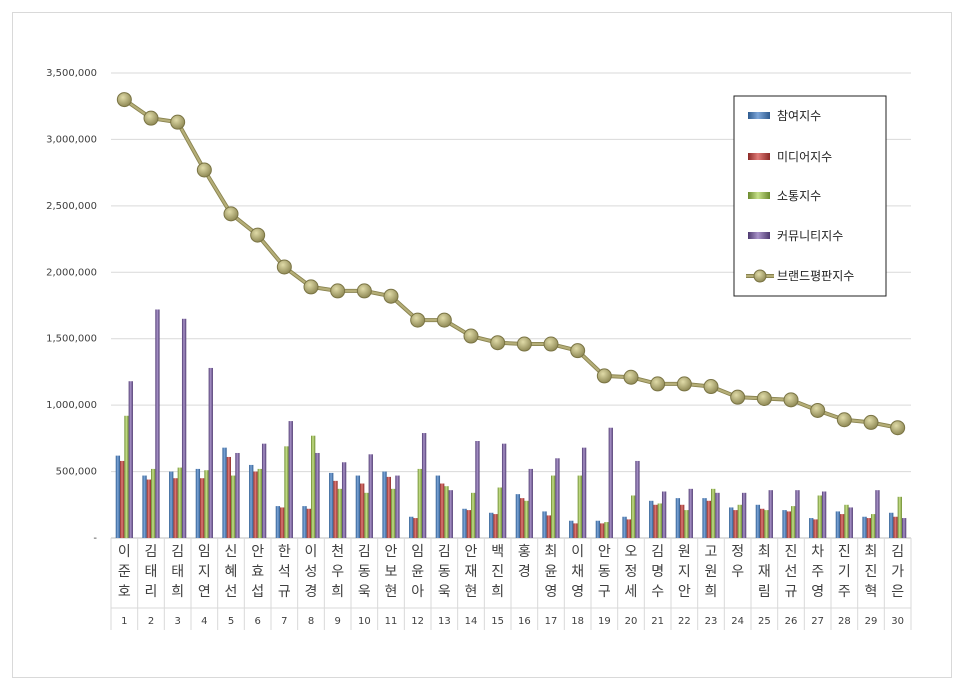 This screenshot has width=966, height=690. I want to click on x-rank-label: 2, so click(151, 621).